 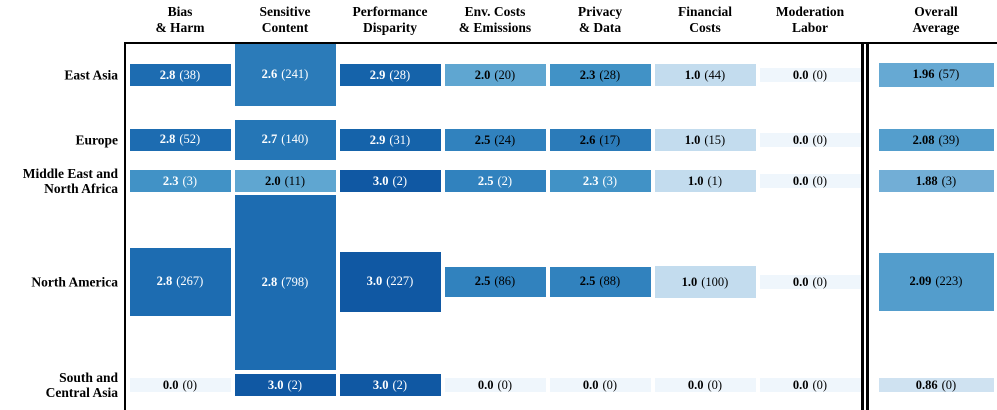 I want to click on column-header-financial-costs: Financial Costs, so click(x=705, y=20).